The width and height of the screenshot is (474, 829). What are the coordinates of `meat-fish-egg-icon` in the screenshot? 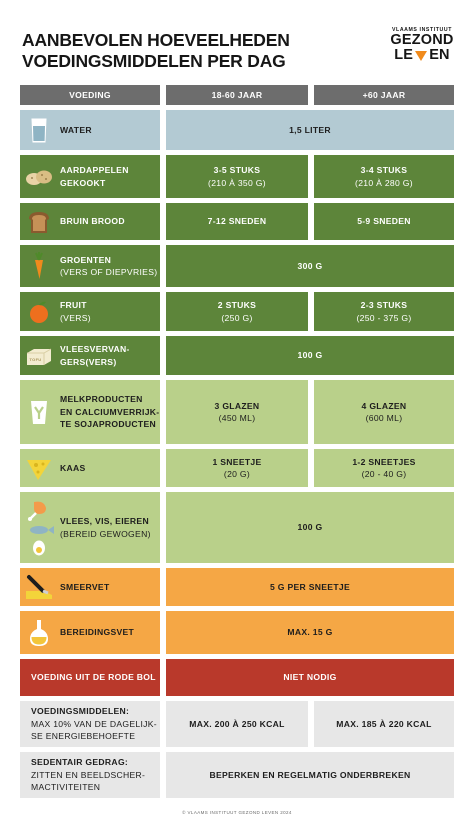 It's located at (40, 528).